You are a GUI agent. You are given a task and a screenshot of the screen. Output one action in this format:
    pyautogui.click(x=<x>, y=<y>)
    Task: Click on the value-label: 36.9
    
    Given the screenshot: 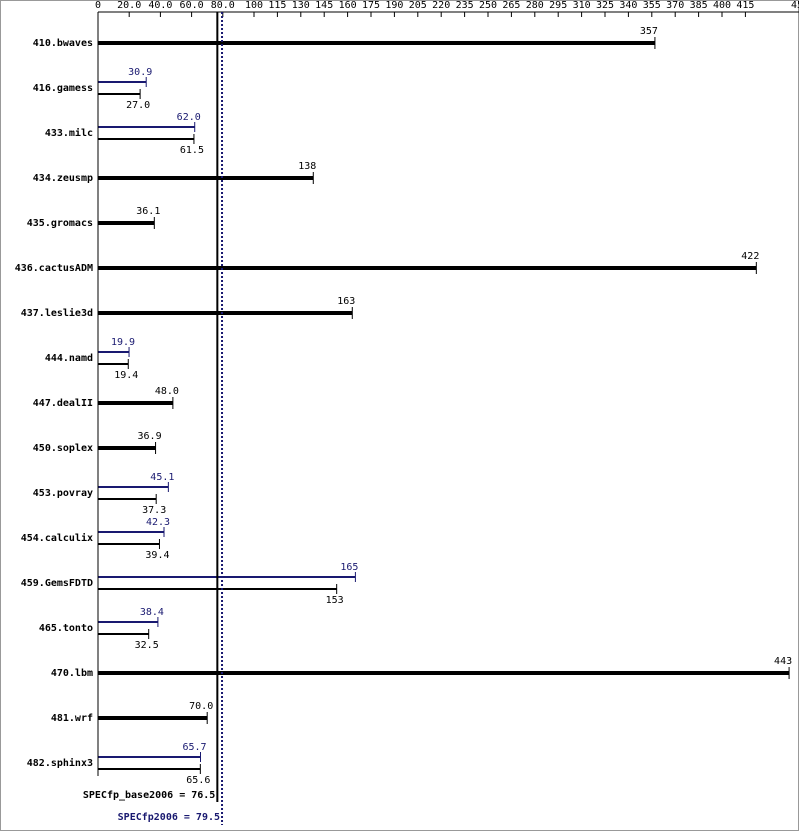 What is the action you would take?
    pyautogui.click(x=150, y=436)
    